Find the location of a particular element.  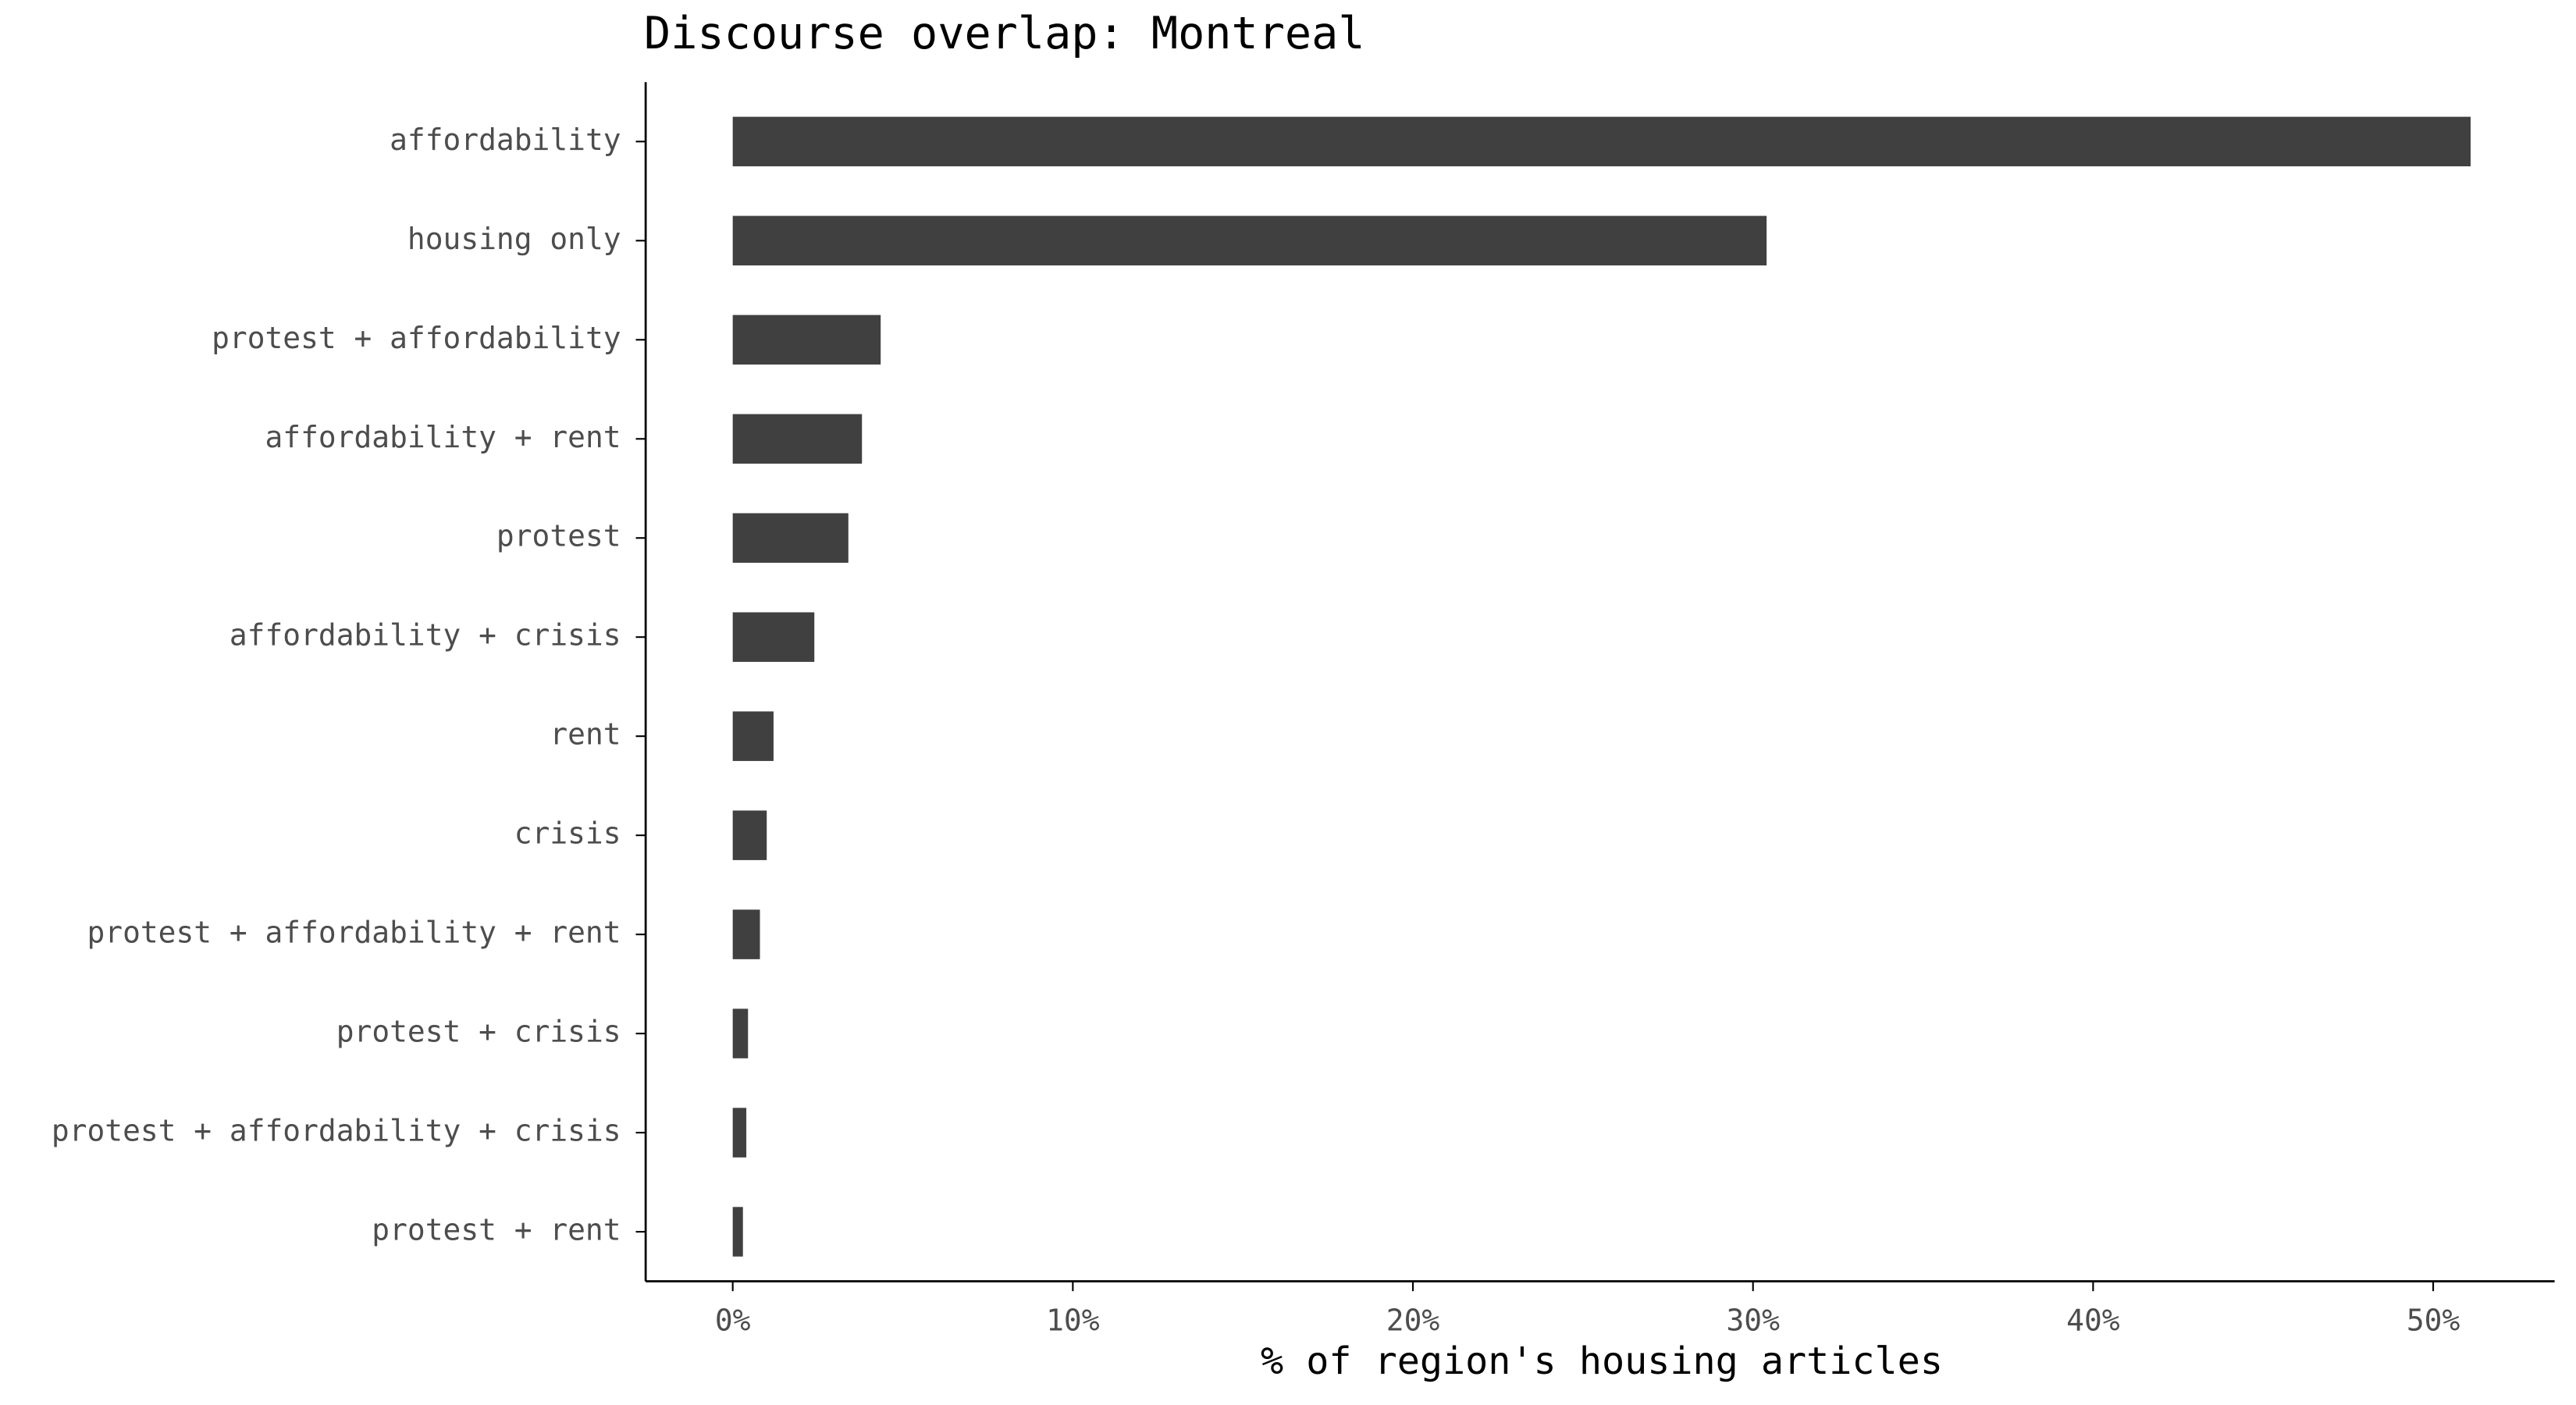

y-tick-label: protest + affordability + crisis is located at coordinates (336, 1131).